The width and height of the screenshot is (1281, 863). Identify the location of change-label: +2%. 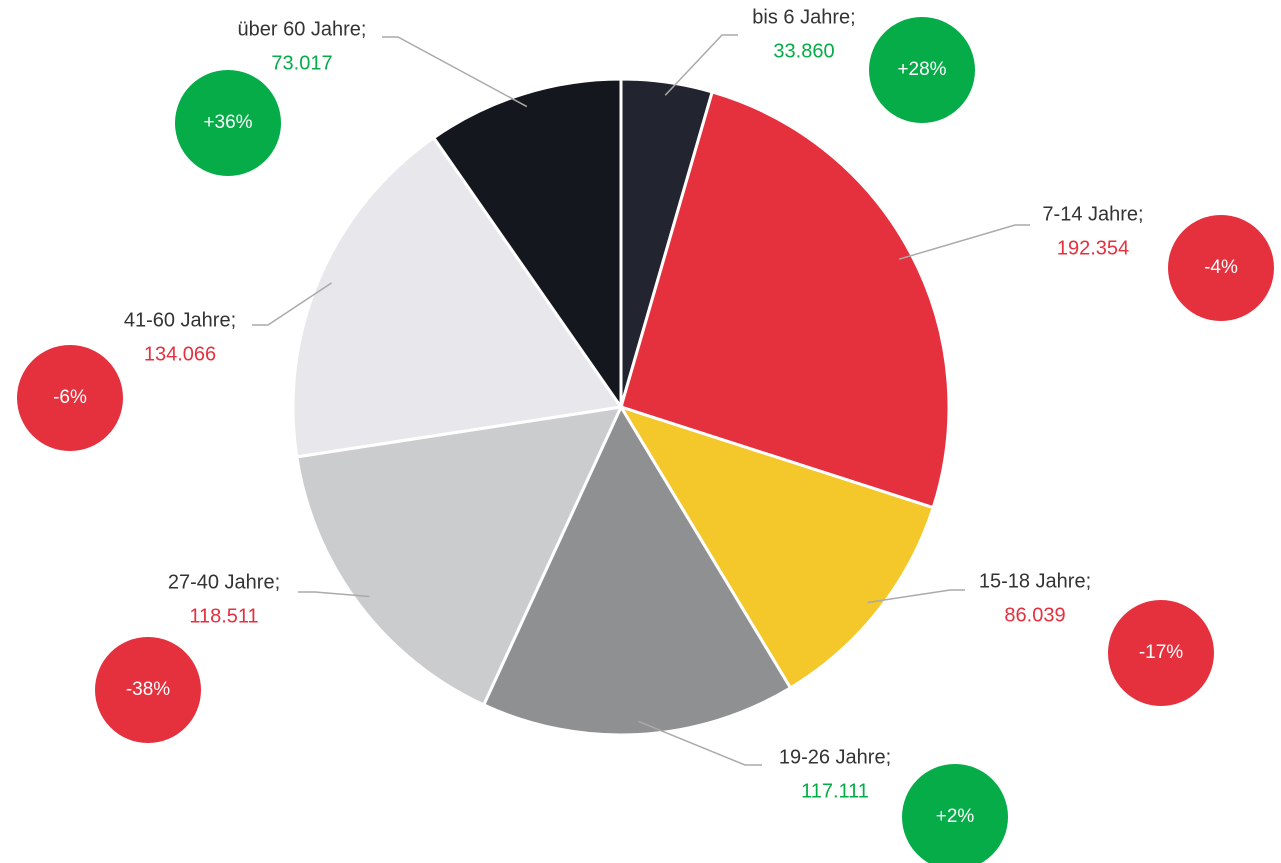
(955, 816).